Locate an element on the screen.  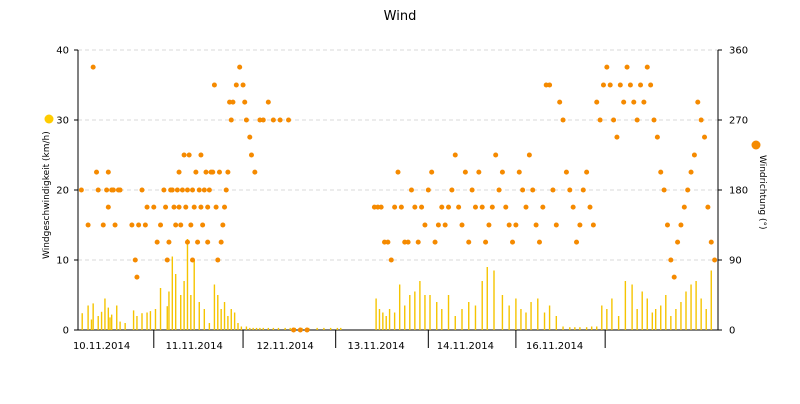
y-right-tick-label: 270 is located at coordinates (738, 121).